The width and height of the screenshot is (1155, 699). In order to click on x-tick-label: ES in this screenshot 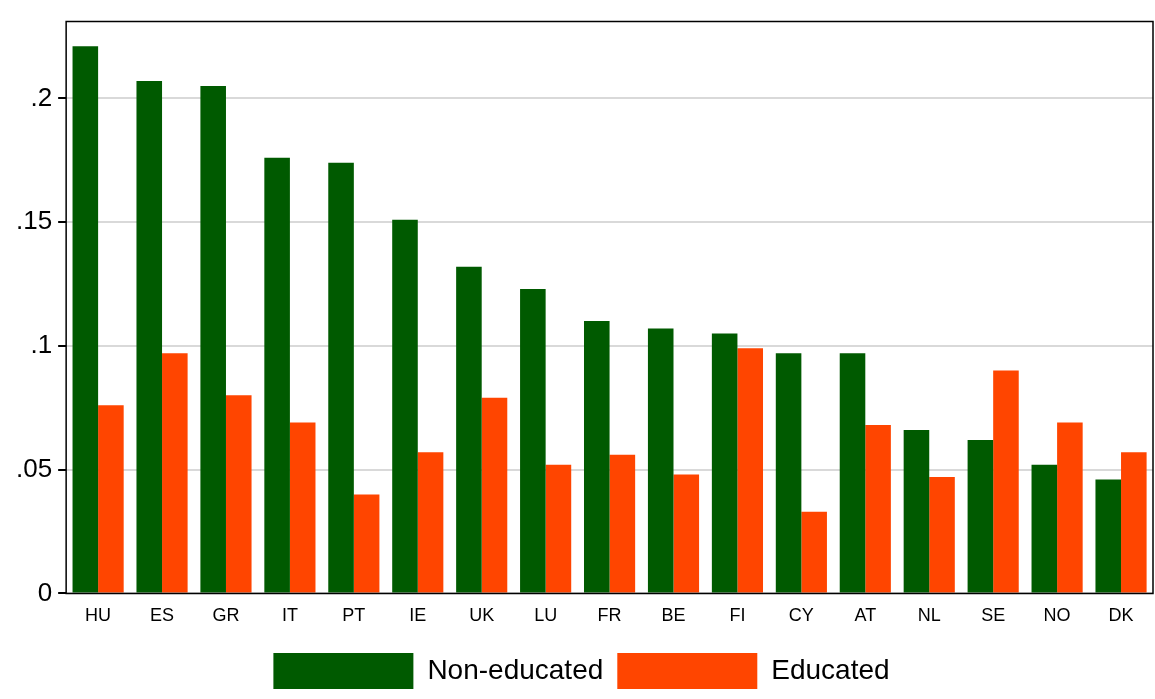, I will do `click(162, 615)`.